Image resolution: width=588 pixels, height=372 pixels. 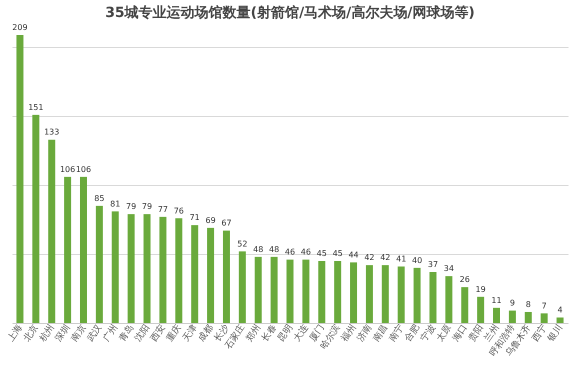 I want to click on data-label: 41, so click(x=401, y=259).